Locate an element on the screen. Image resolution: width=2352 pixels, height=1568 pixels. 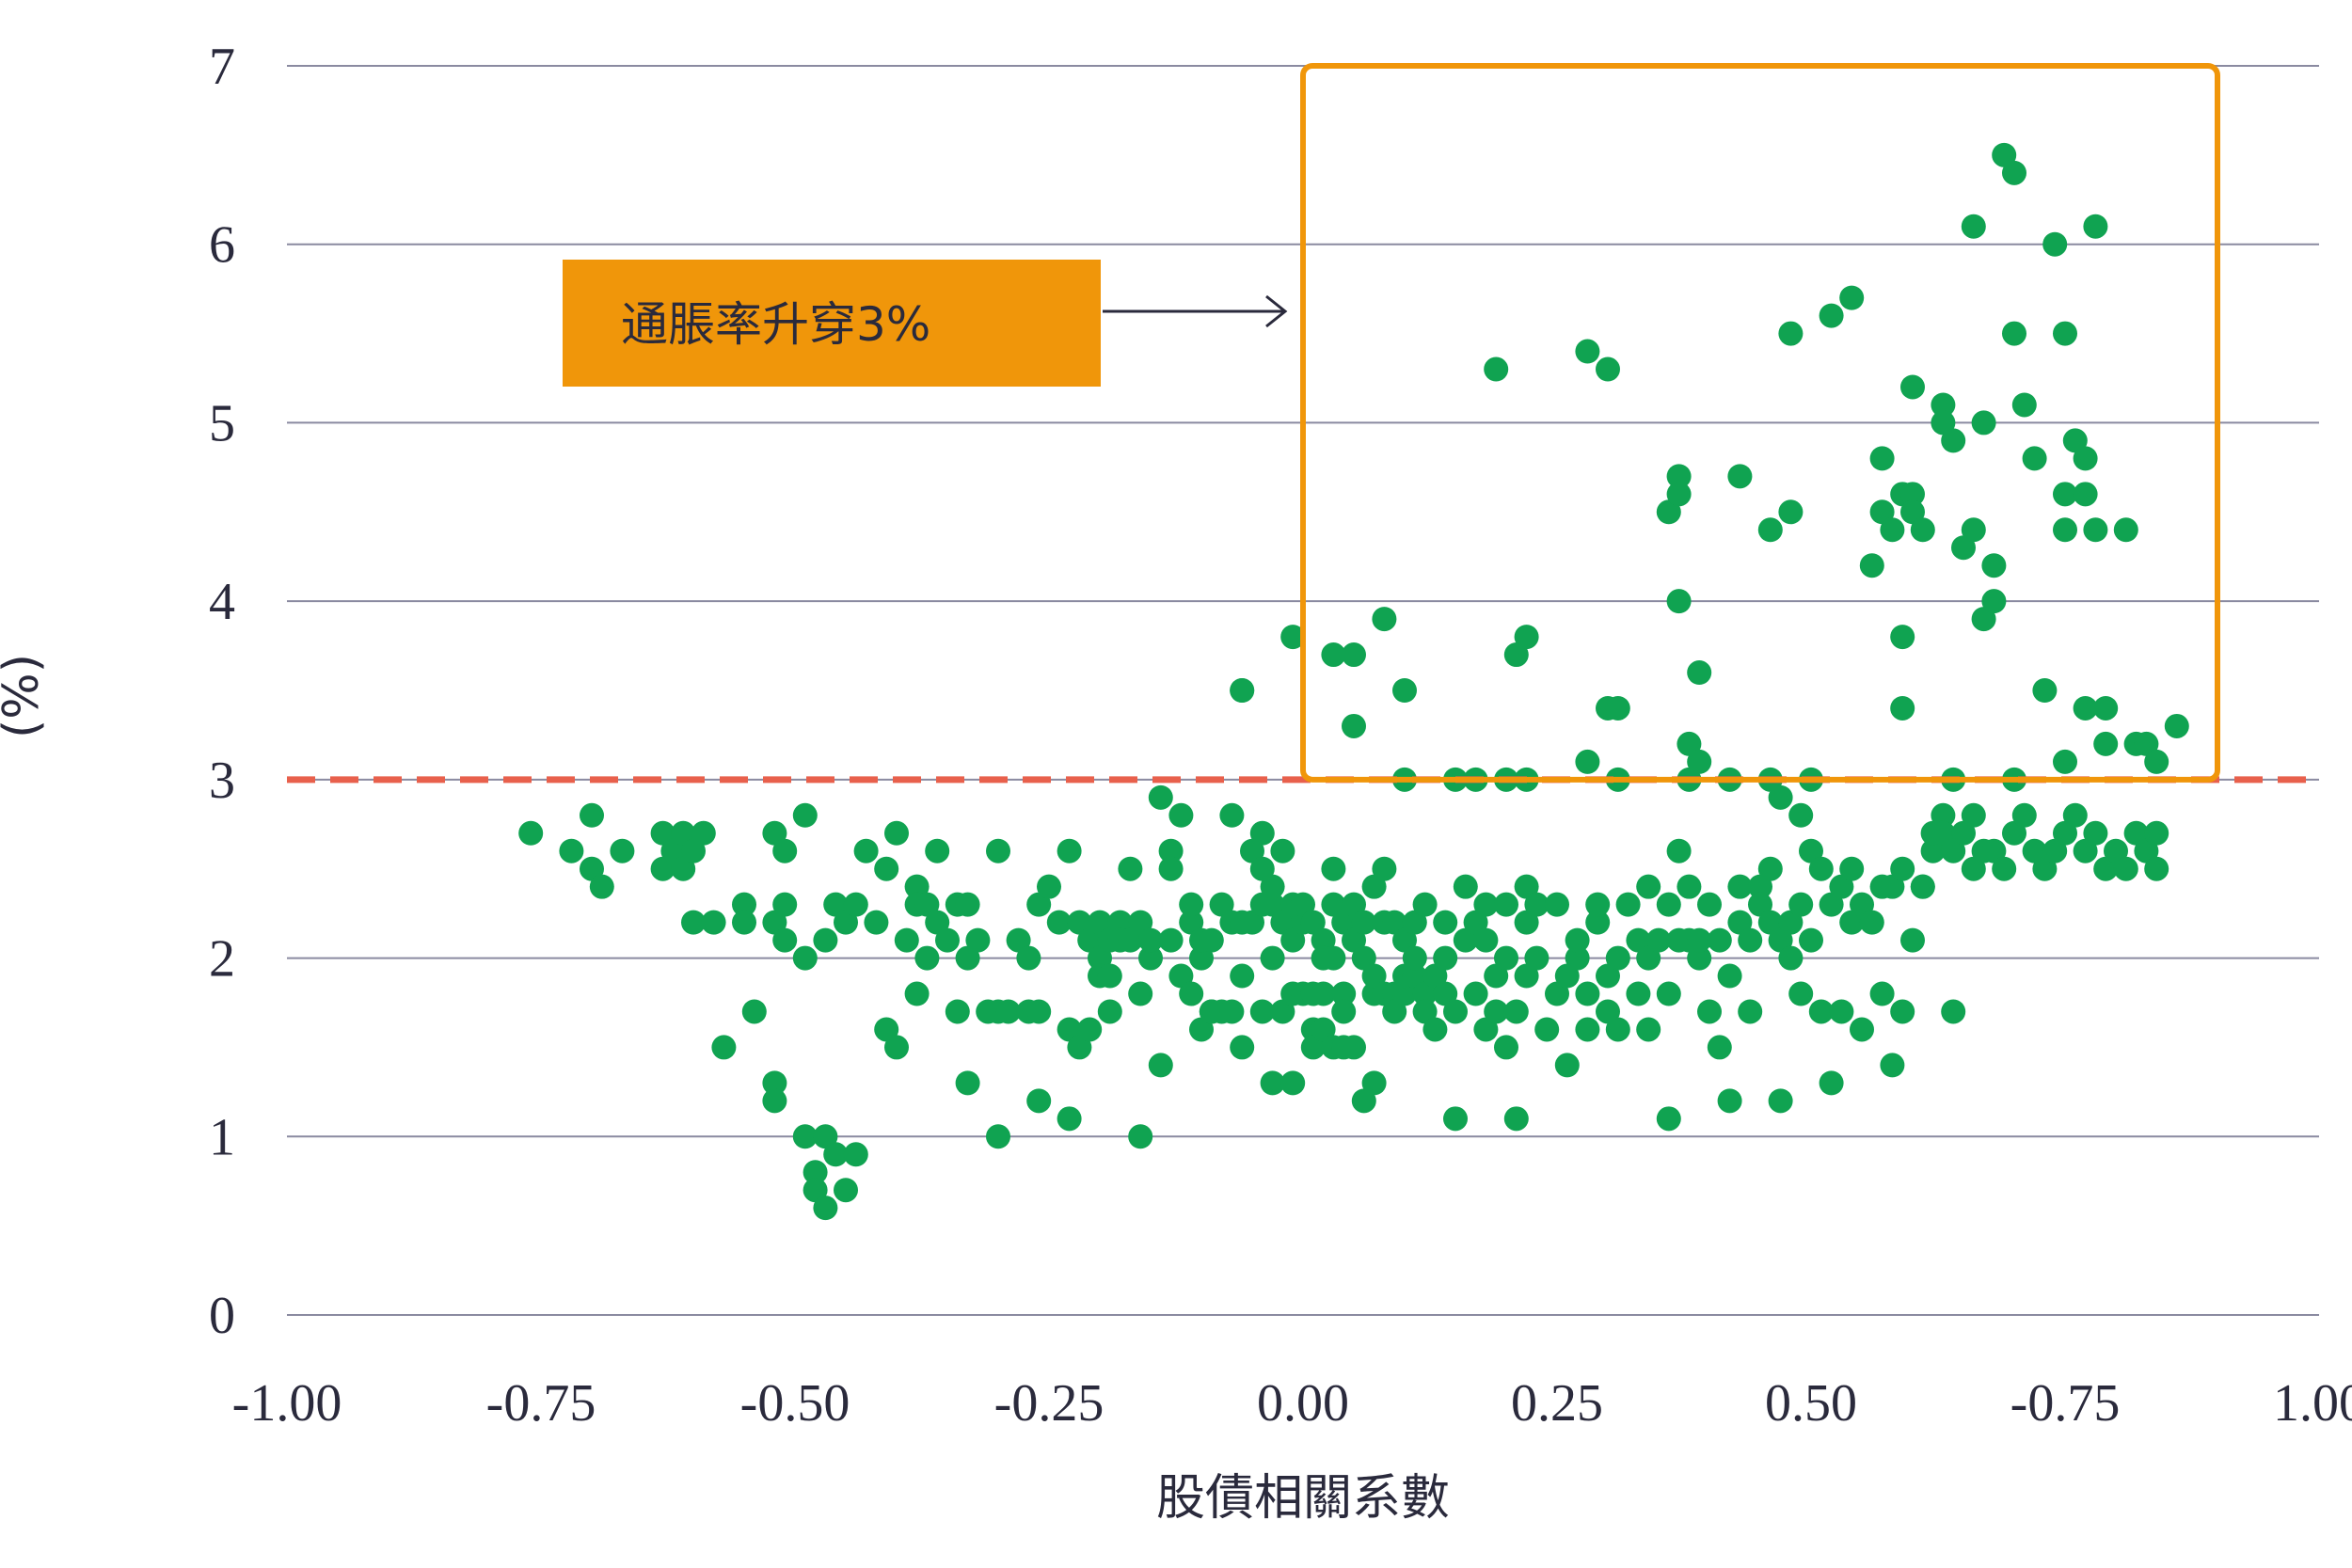
annotation-box is located at coordinates (832, 323).